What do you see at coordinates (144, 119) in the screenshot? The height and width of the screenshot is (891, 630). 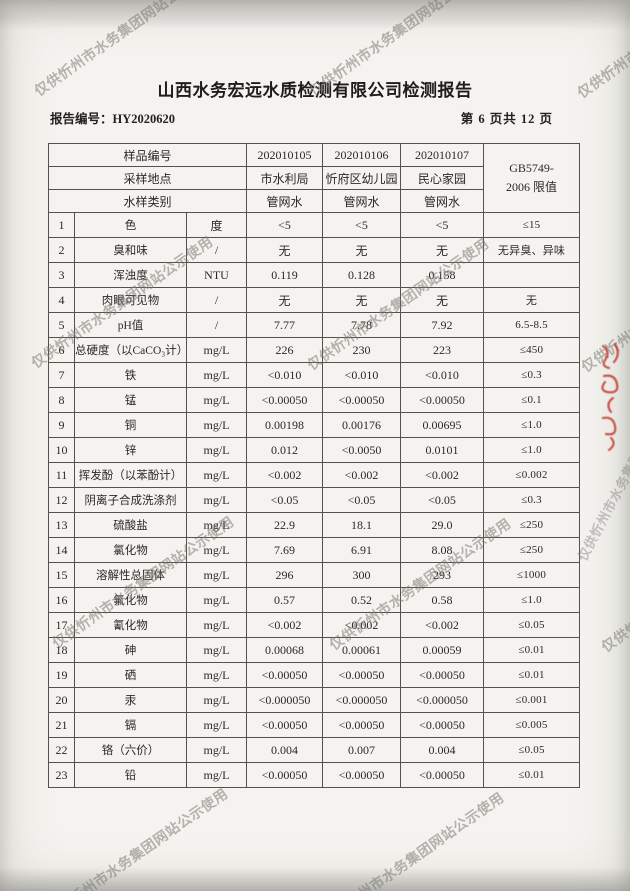 I see `report-number-value: HY2020620` at bounding box center [144, 119].